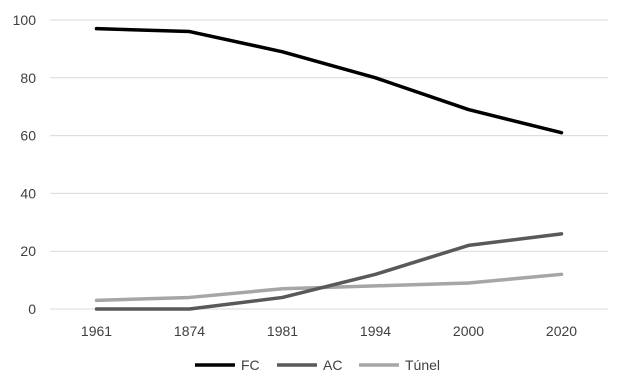 Image resolution: width=624 pixels, height=371 pixels. I want to click on y-axis: 0 20 40 60 80 100, so click(25, 164).